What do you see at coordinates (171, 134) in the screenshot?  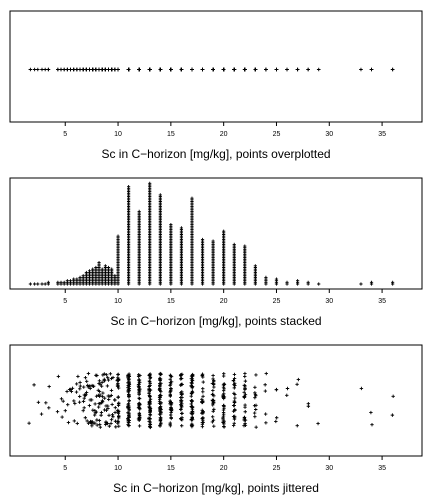 I see `x-tick-label: 15` at bounding box center [171, 134].